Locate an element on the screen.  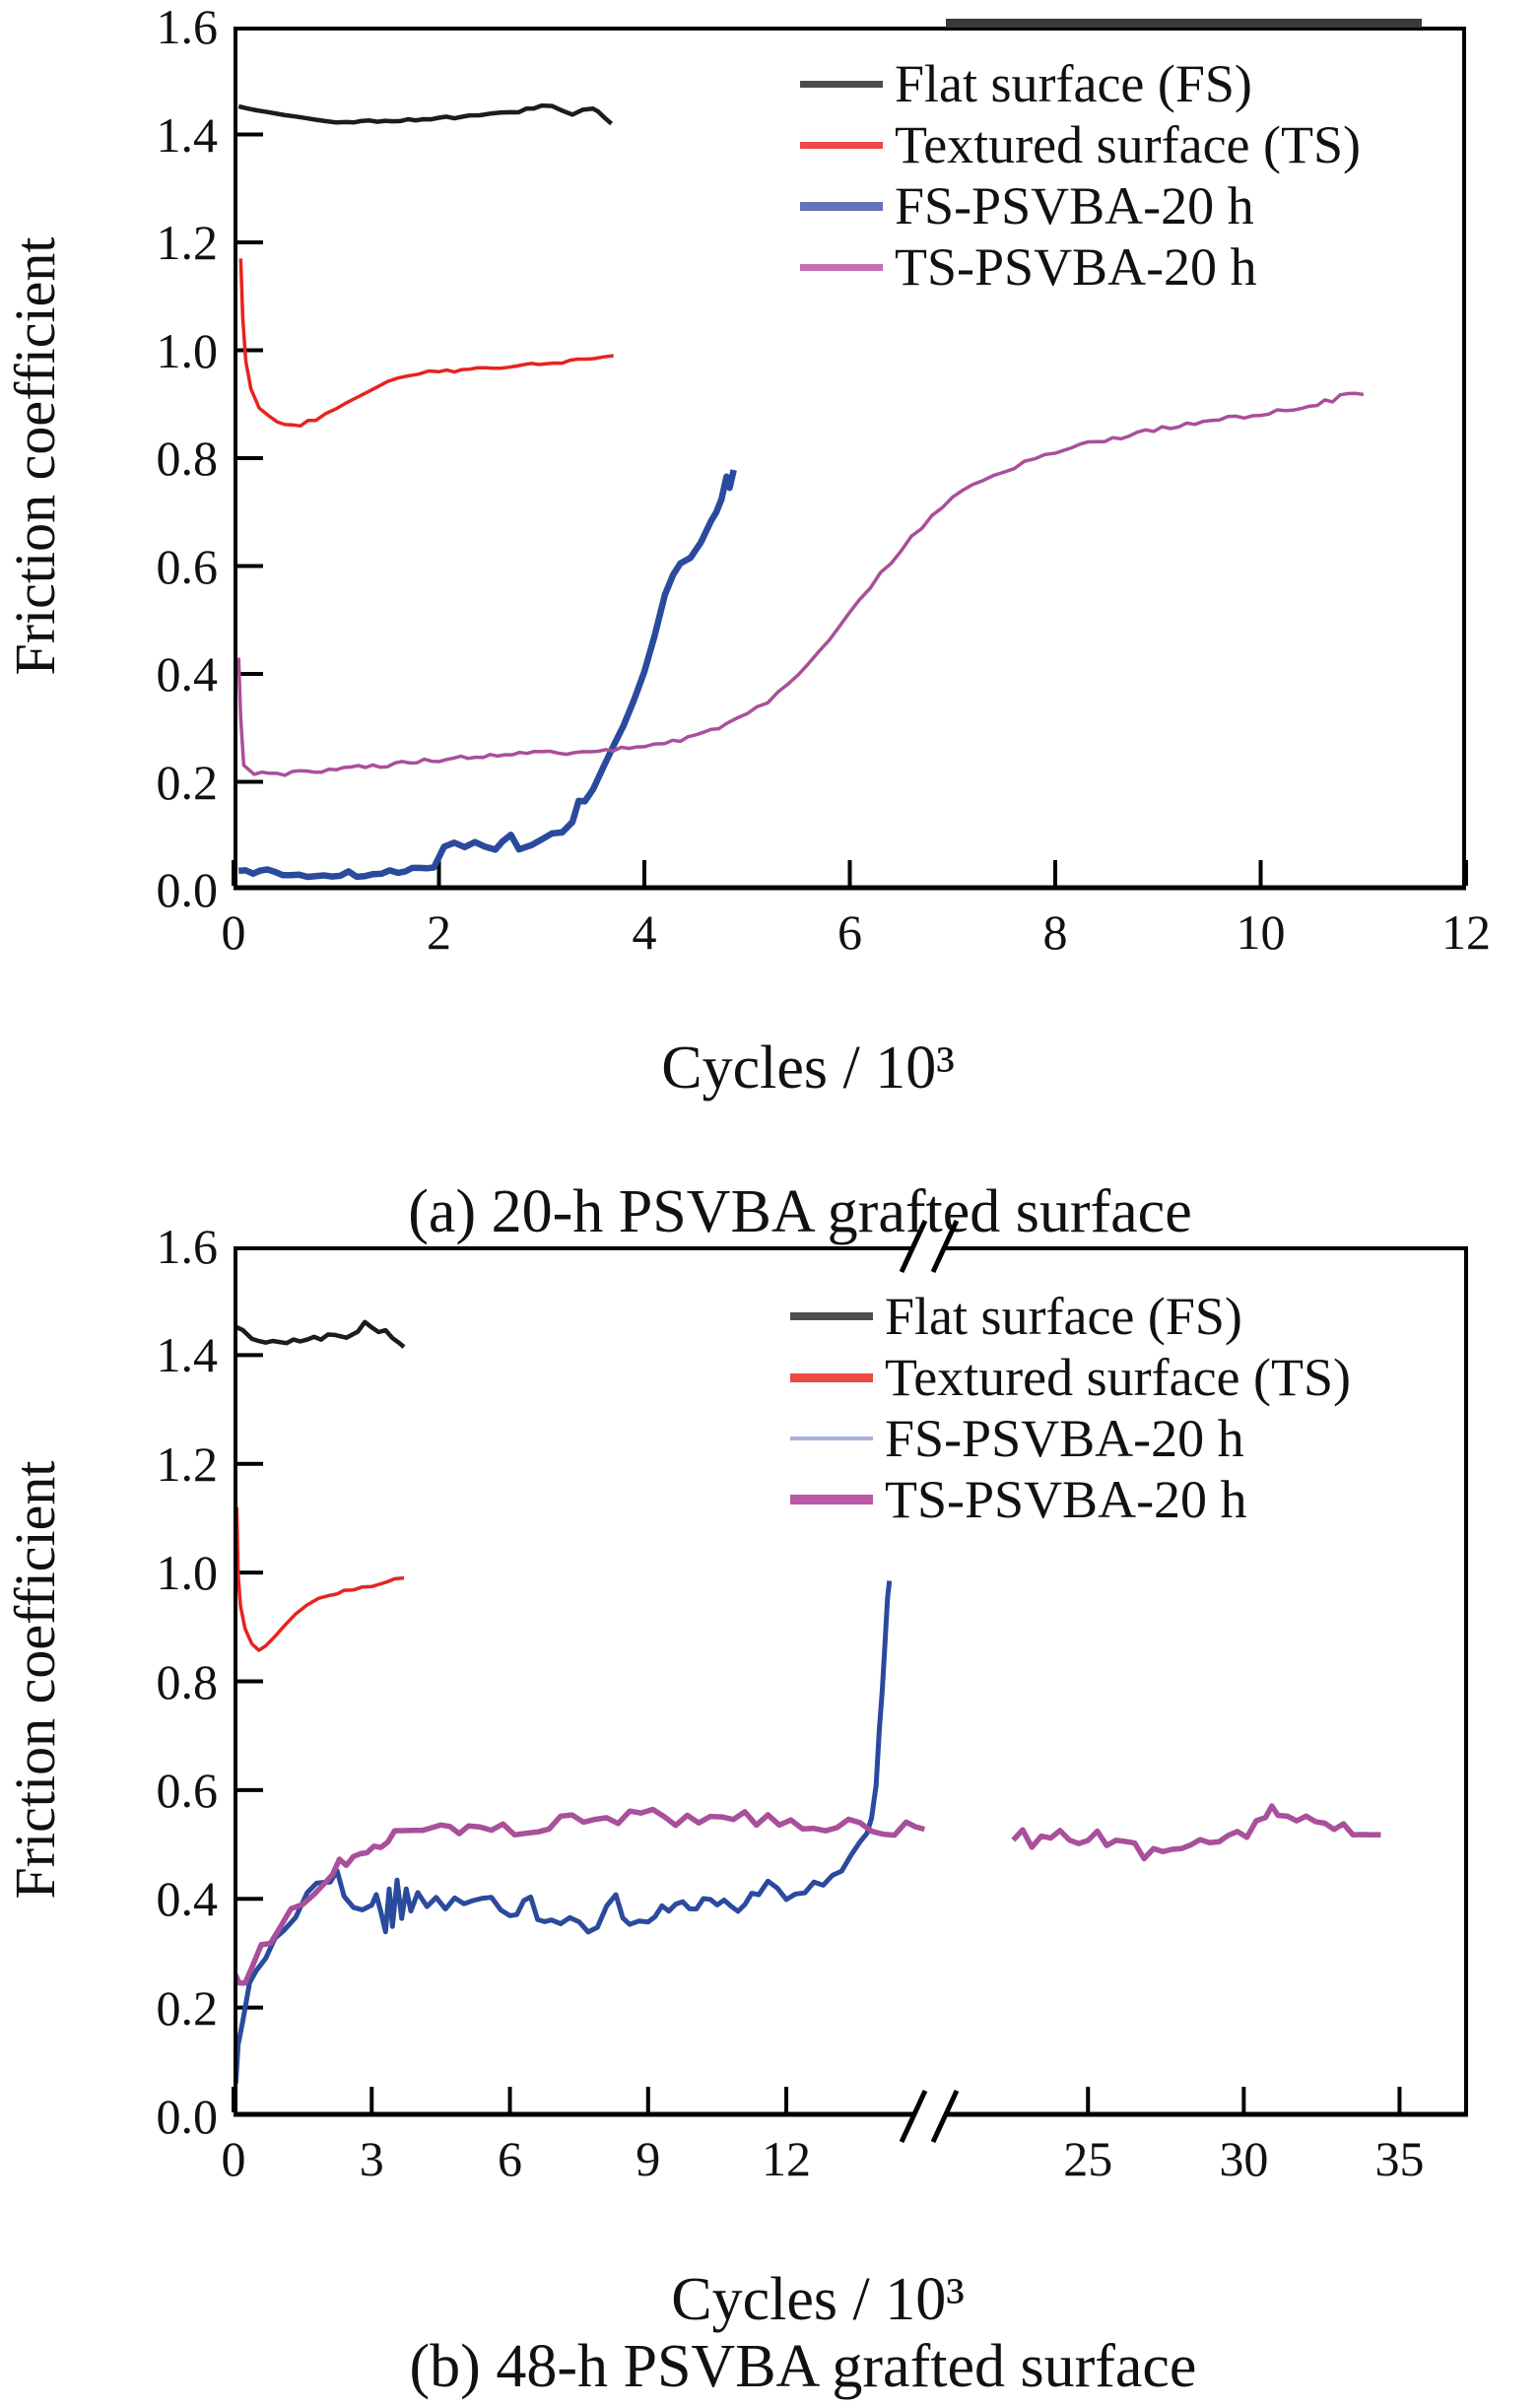
chart-b-ytick-1.0: 1.0 is located at coordinates (188, 1573).